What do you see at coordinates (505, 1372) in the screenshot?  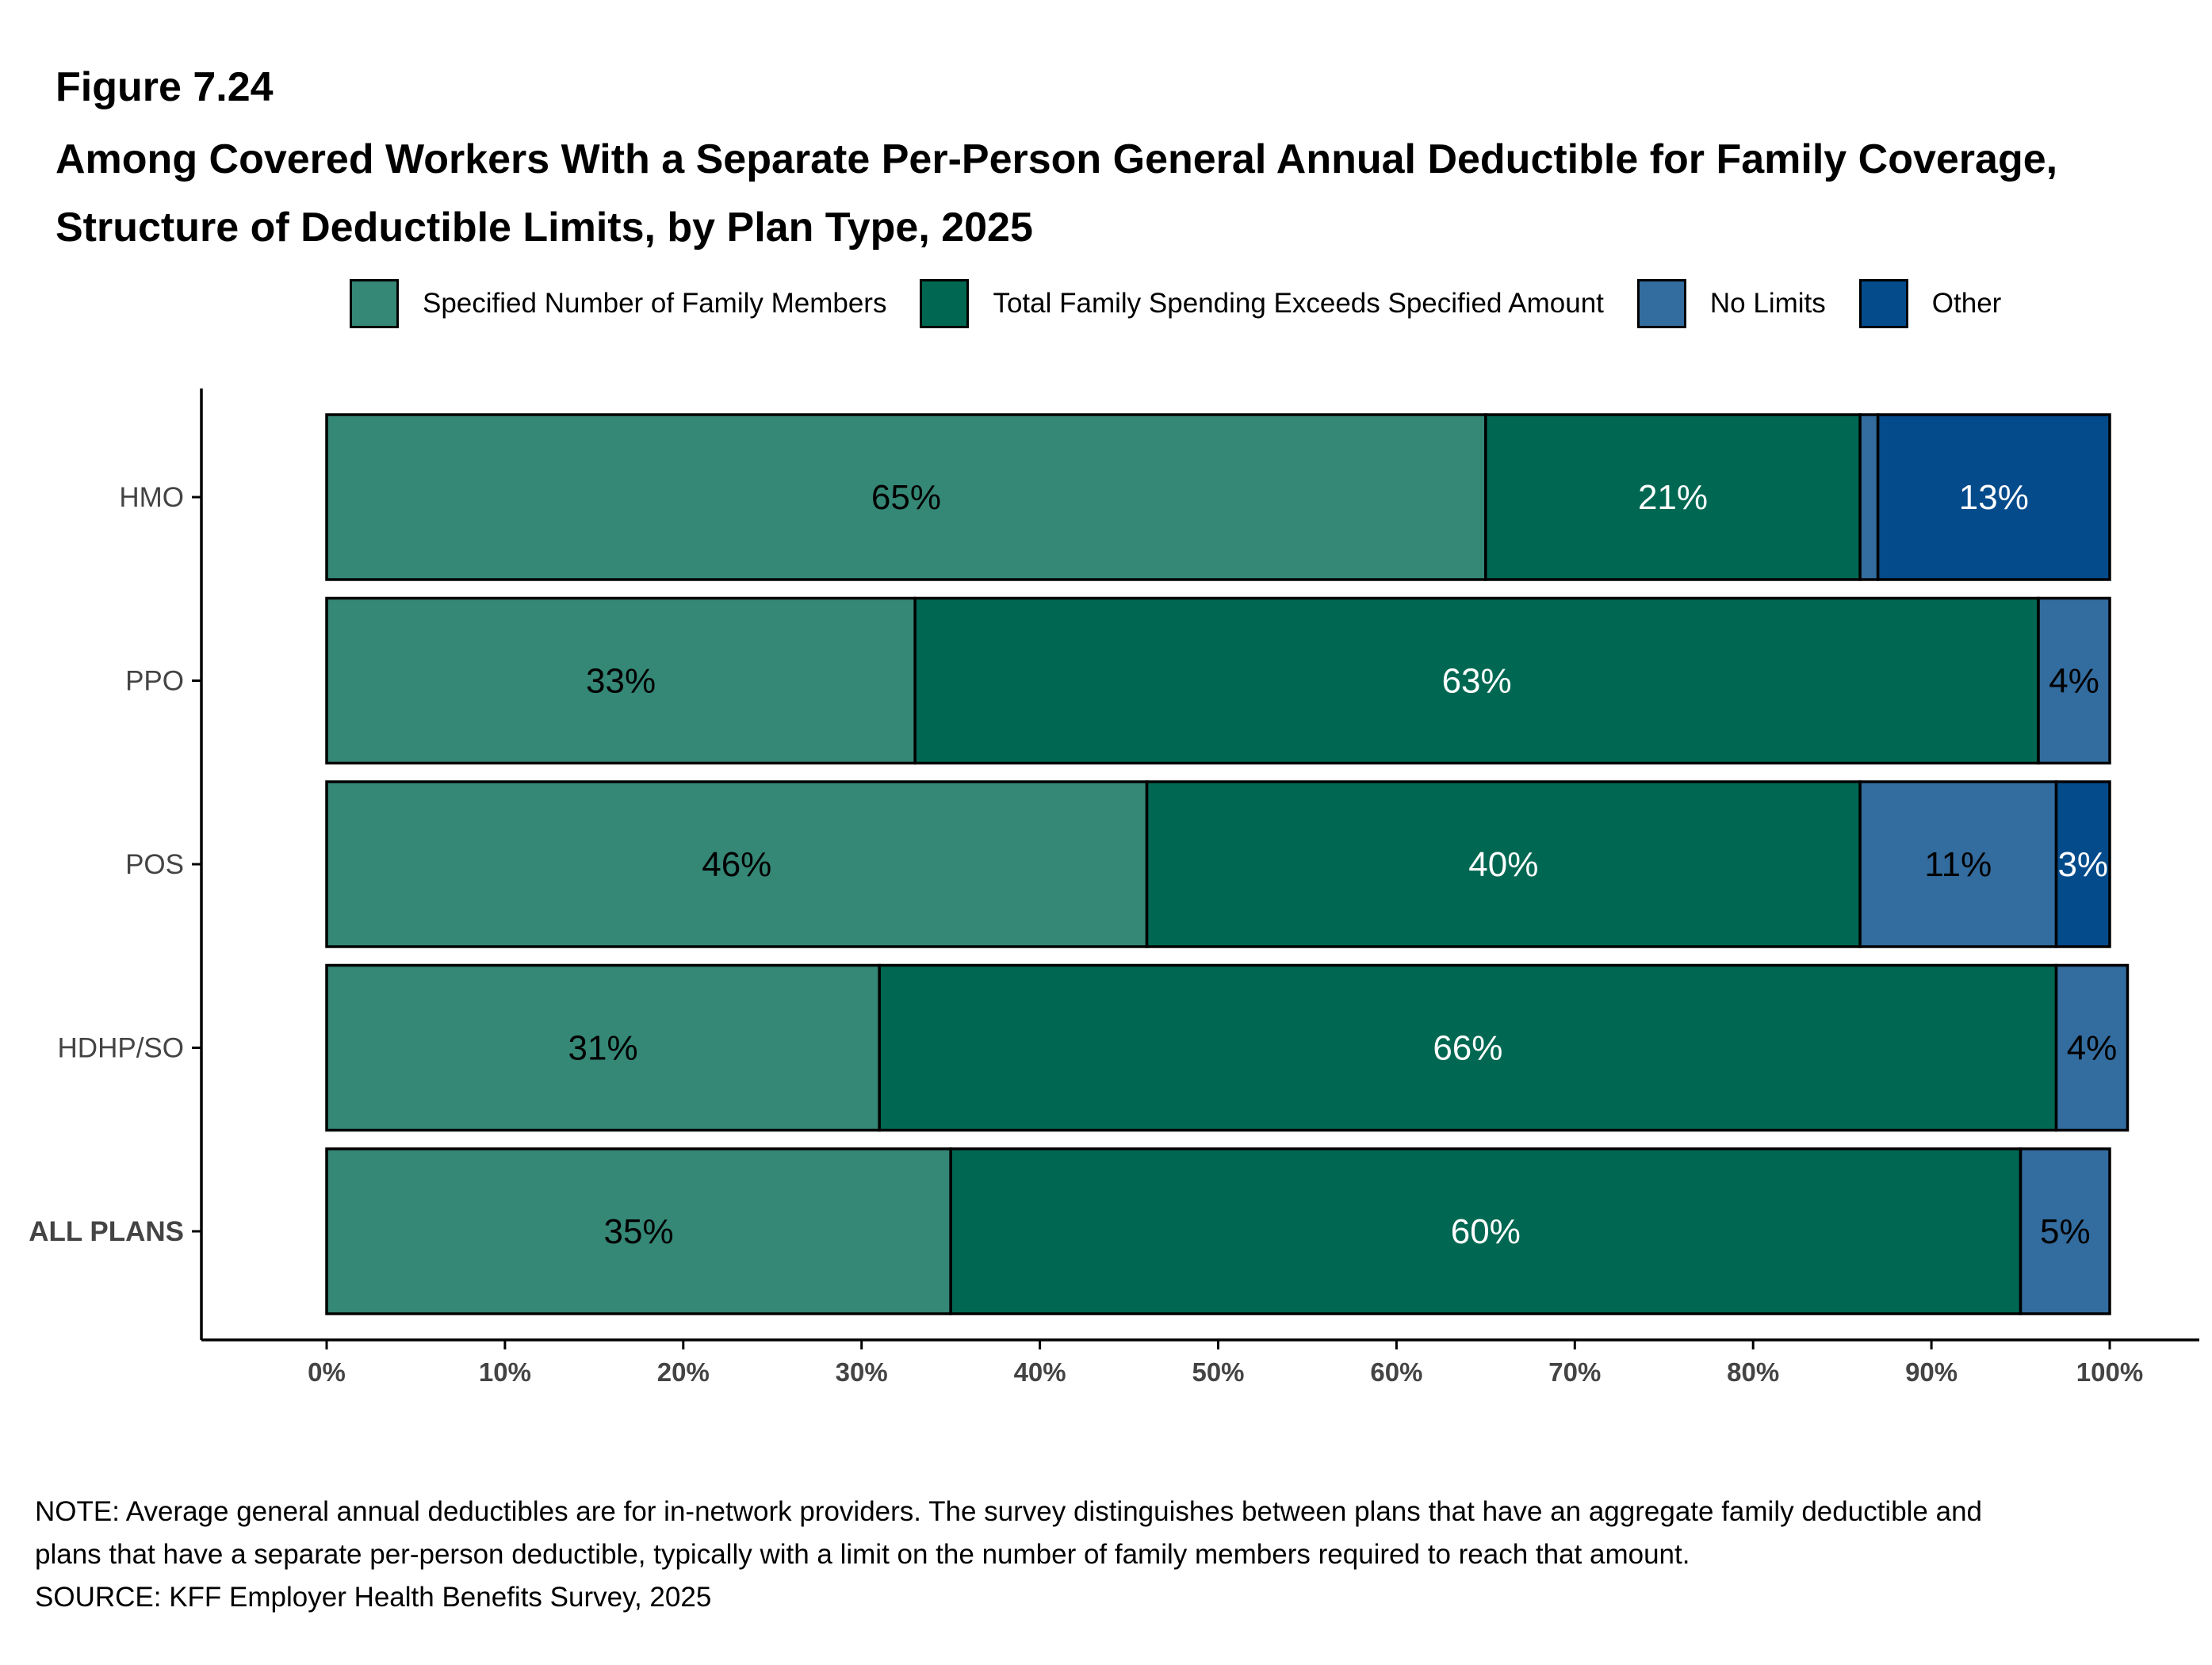 I see `x-tick-label: 10%` at bounding box center [505, 1372].